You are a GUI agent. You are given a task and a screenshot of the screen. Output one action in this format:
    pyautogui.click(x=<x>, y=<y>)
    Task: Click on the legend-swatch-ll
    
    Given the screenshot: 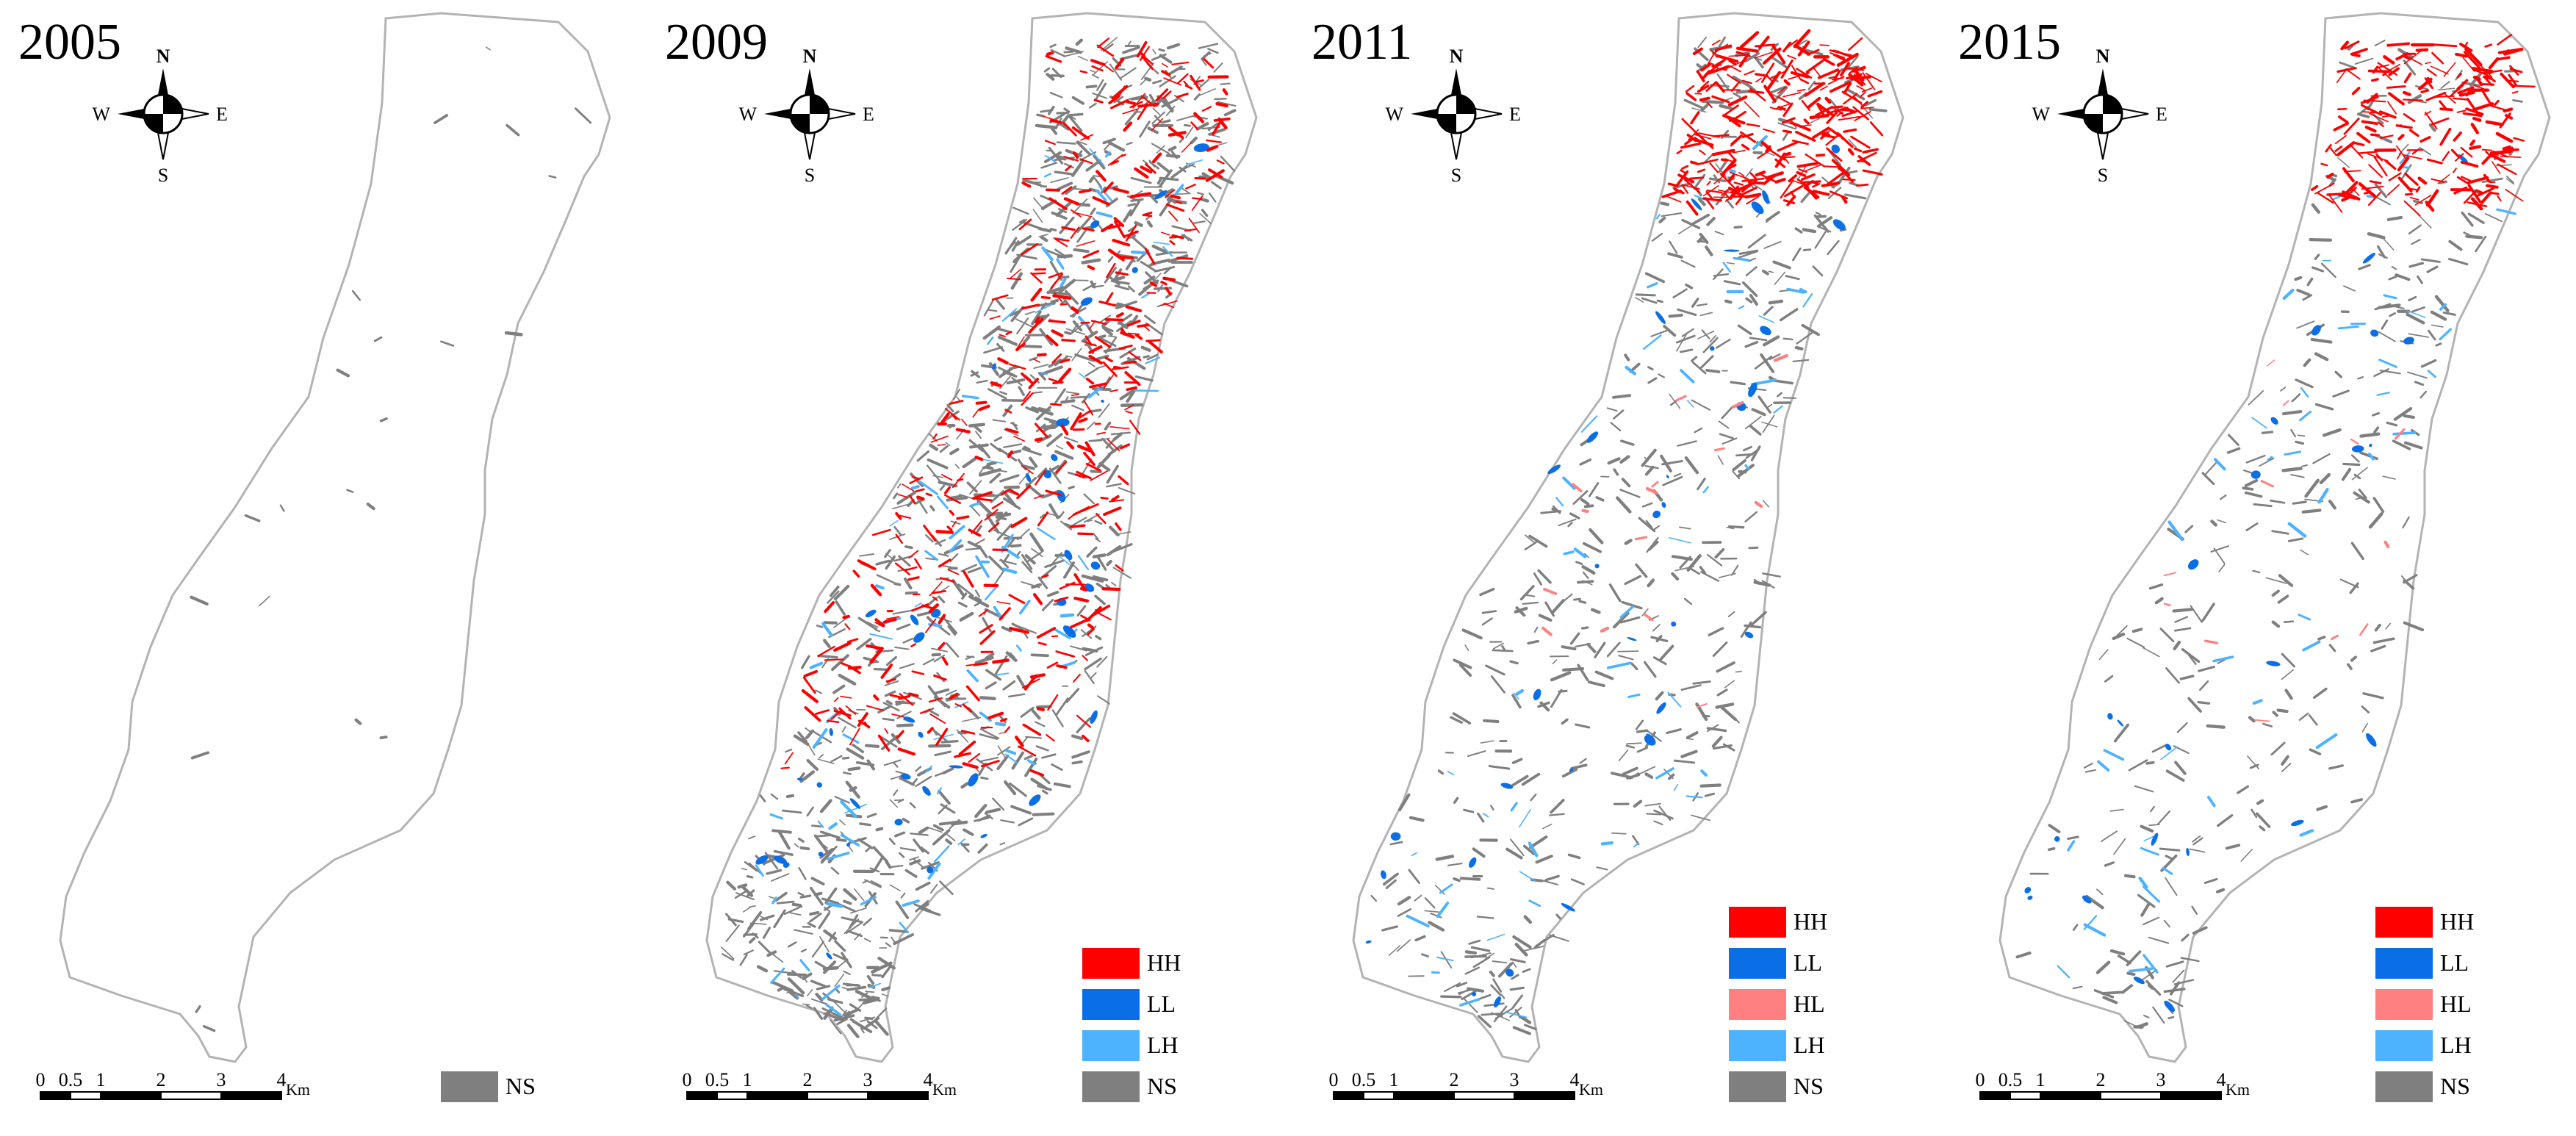 What is the action you would take?
    pyautogui.click(x=1111, y=1004)
    